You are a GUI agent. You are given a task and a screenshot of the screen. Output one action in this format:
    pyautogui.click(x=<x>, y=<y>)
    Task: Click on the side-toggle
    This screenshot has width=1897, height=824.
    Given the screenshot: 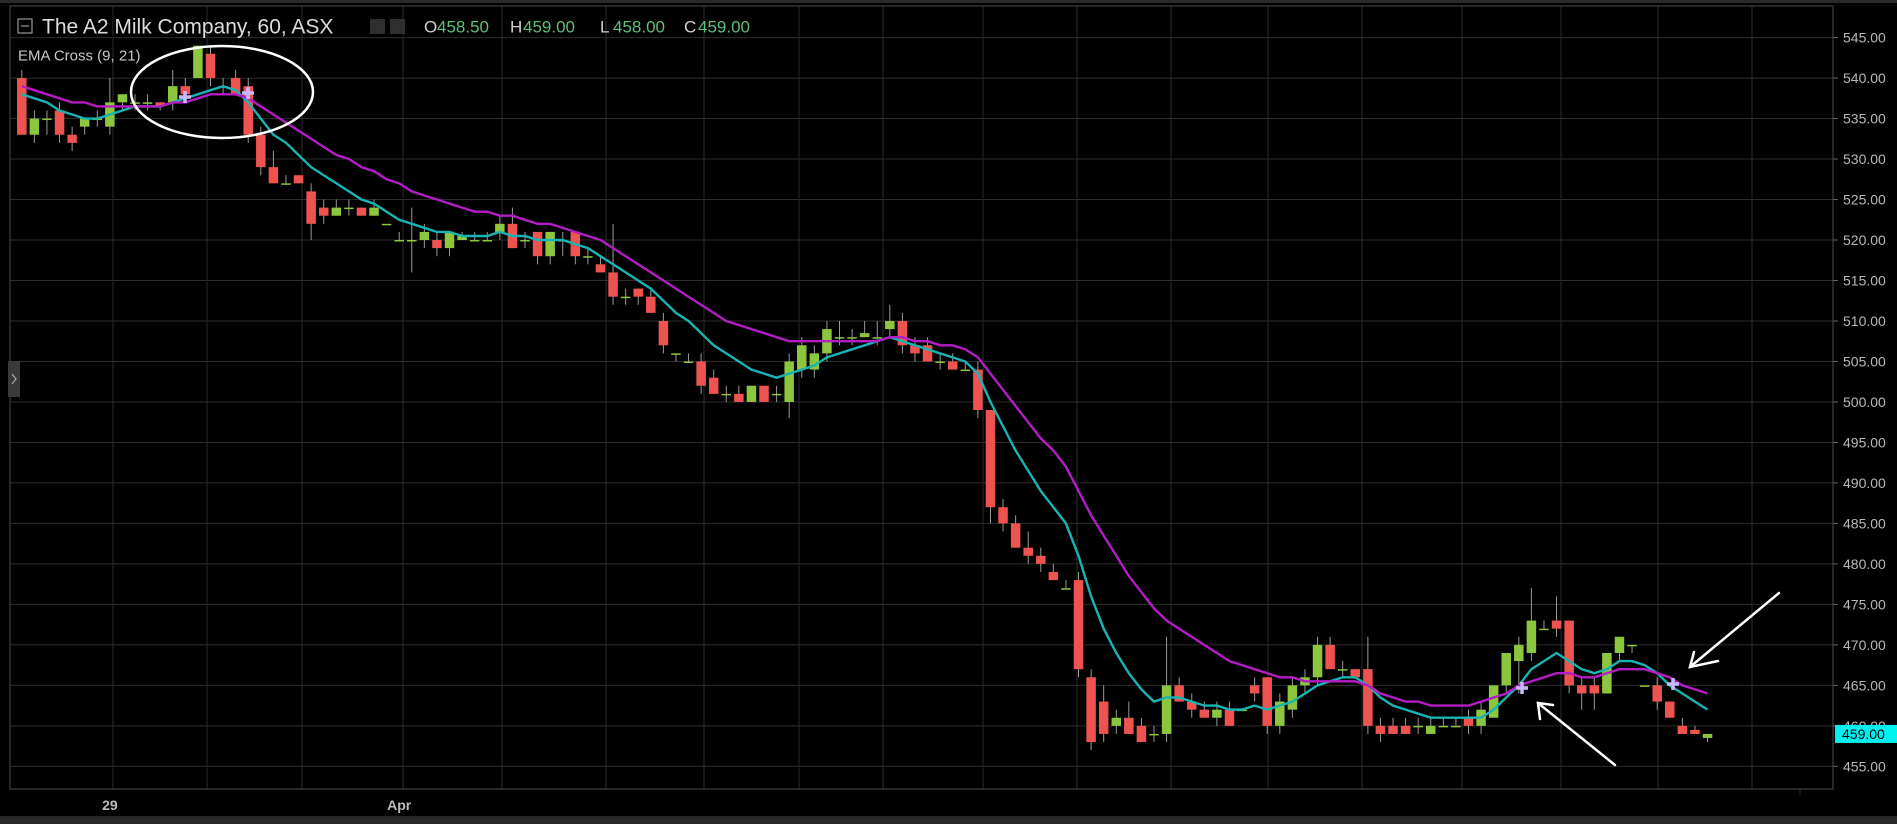 What is the action you would take?
    pyautogui.click(x=14, y=379)
    